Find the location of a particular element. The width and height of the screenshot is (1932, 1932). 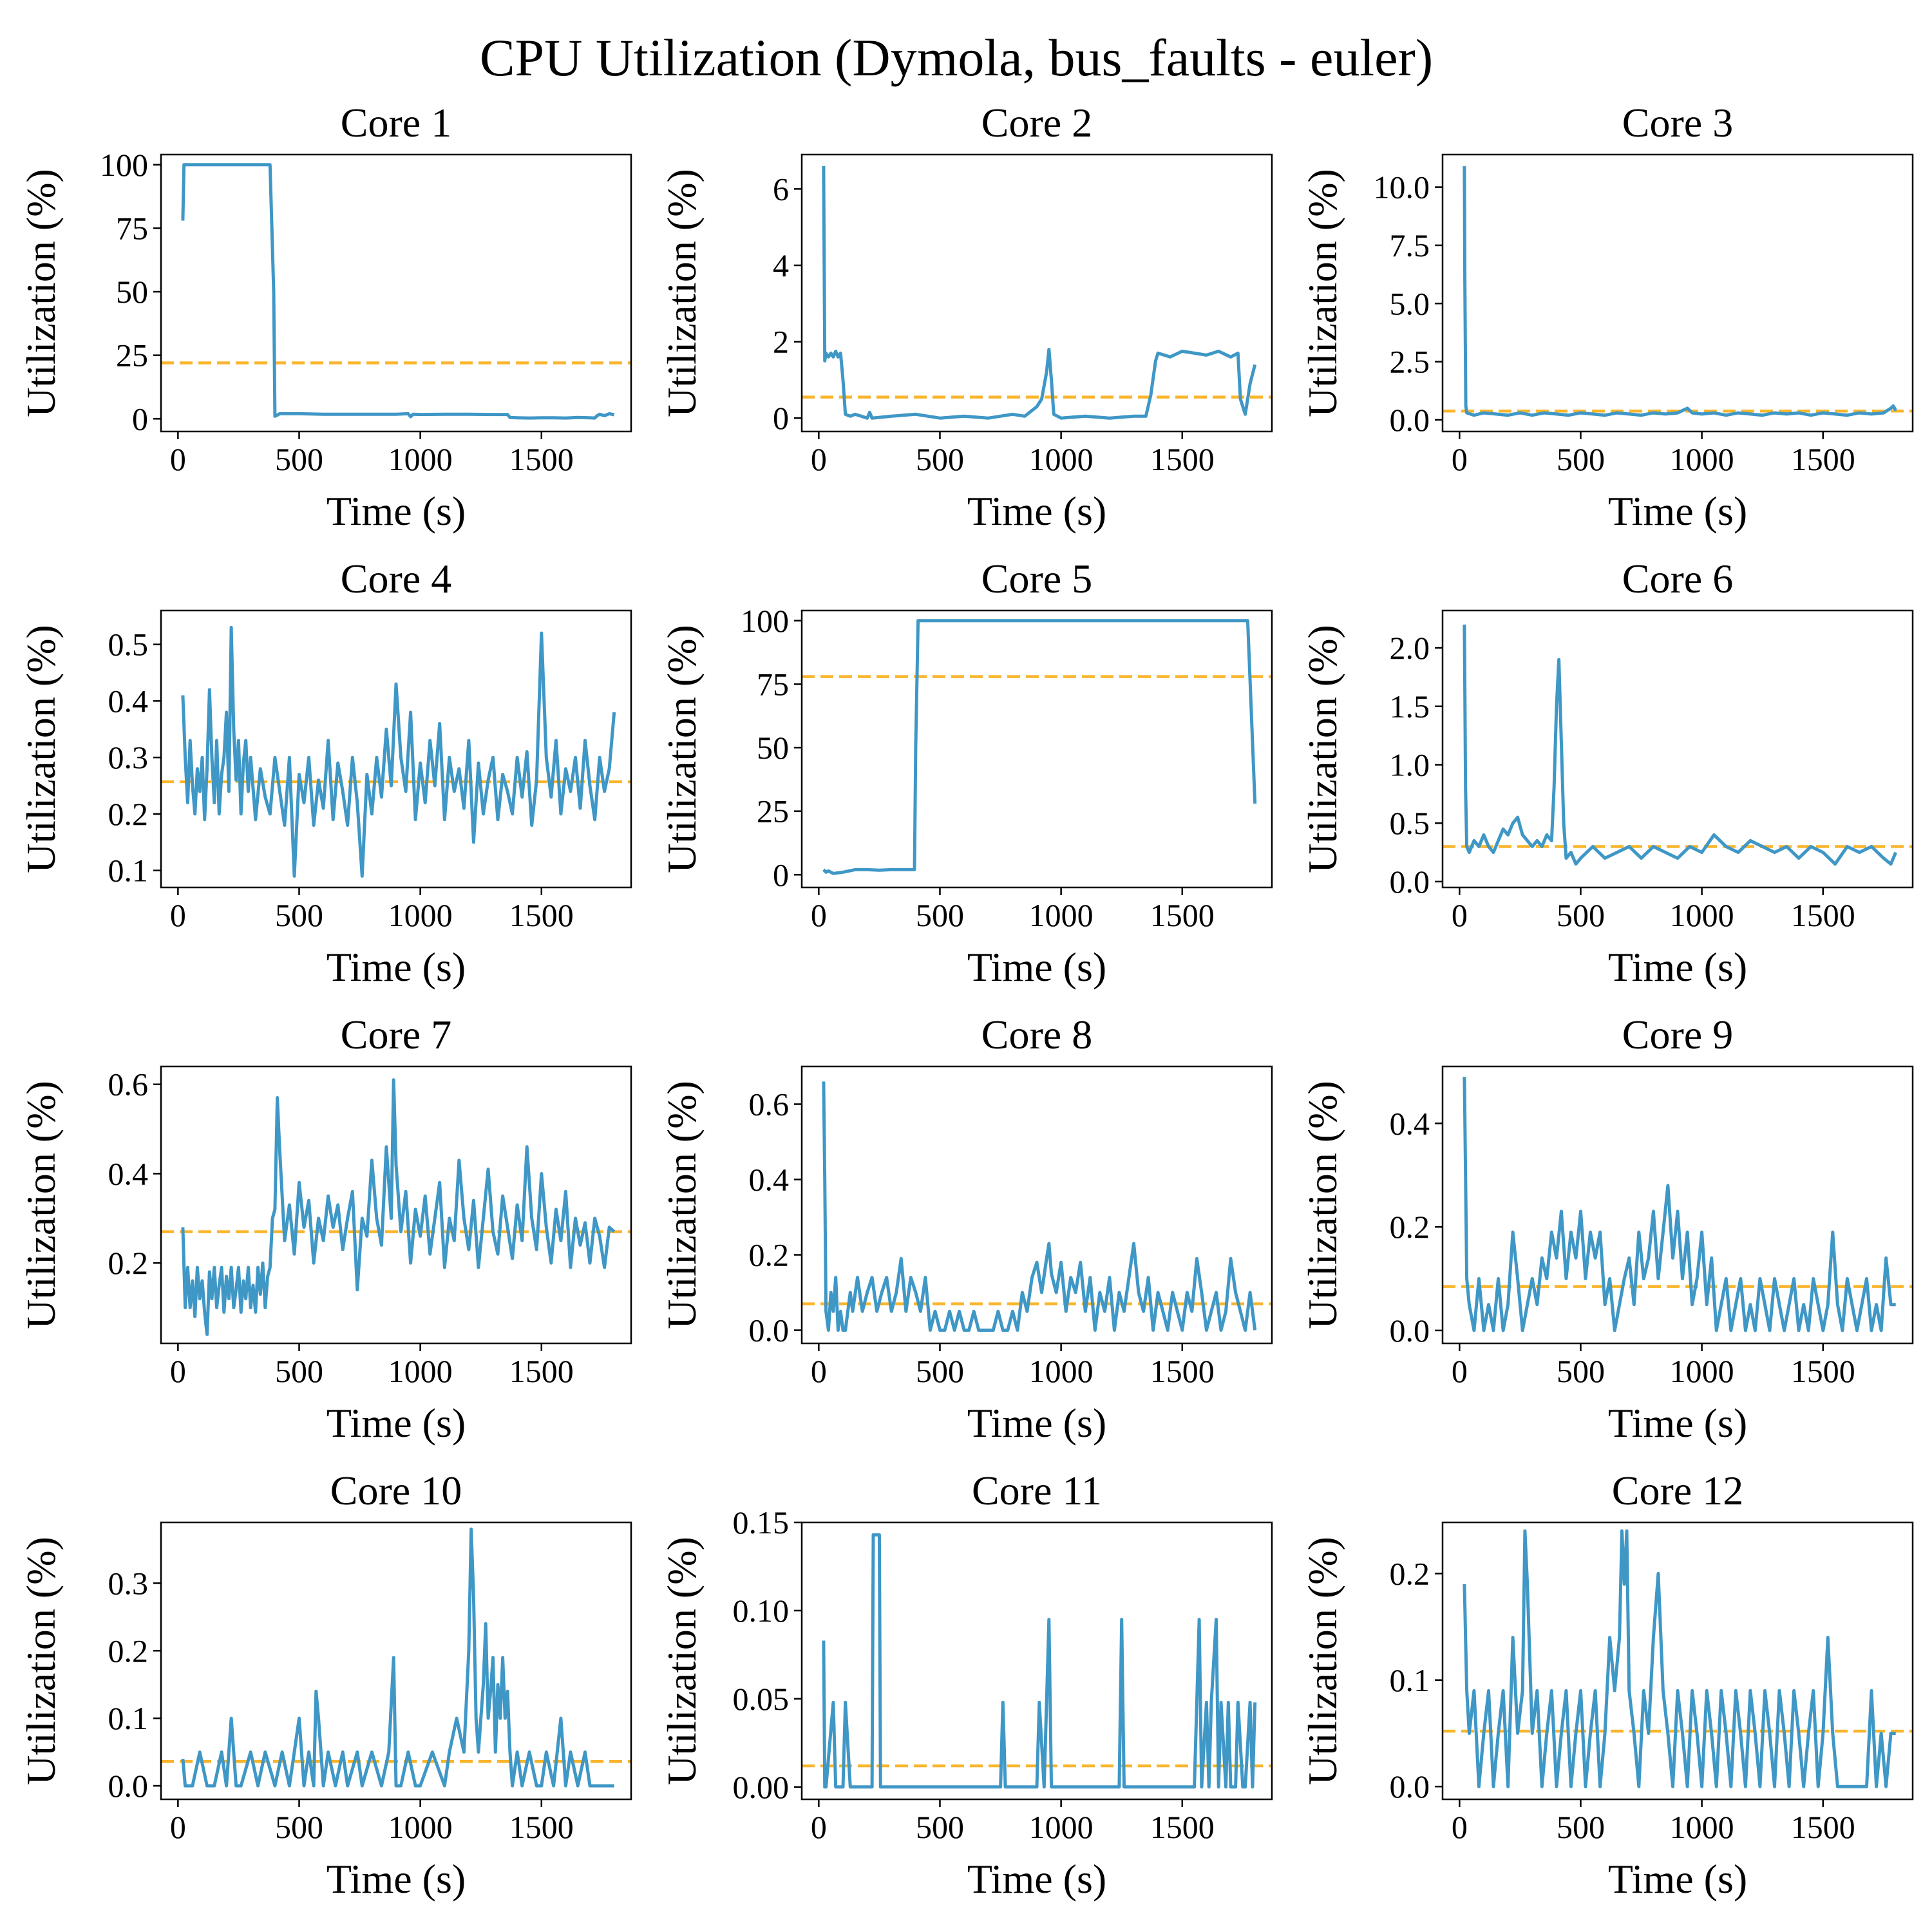

y-tick-label: 0.05 is located at coordinates (761, 1699).